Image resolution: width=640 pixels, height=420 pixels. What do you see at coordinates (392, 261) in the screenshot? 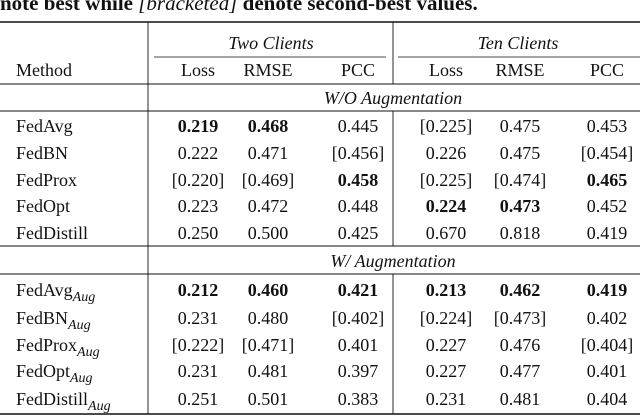
I see `section-title: W/ Augmentation` at bounding box center [392, 261].